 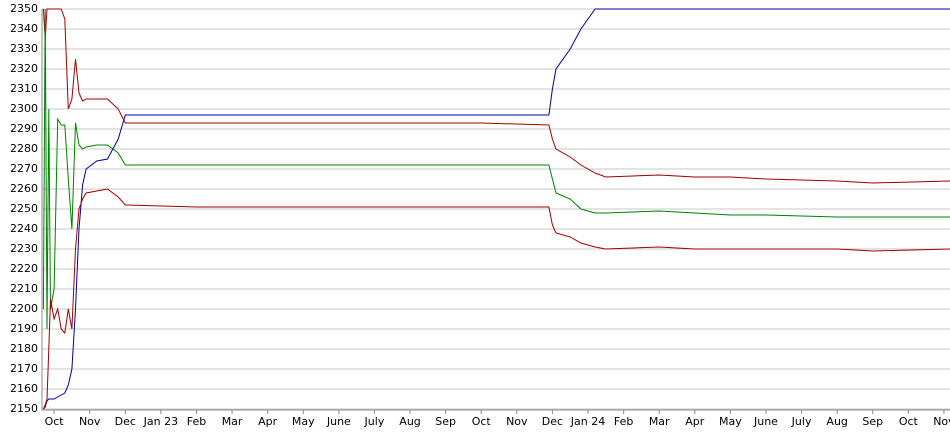 I want to click on x-tick-label: Jan 23, so click(x=160, y=421).